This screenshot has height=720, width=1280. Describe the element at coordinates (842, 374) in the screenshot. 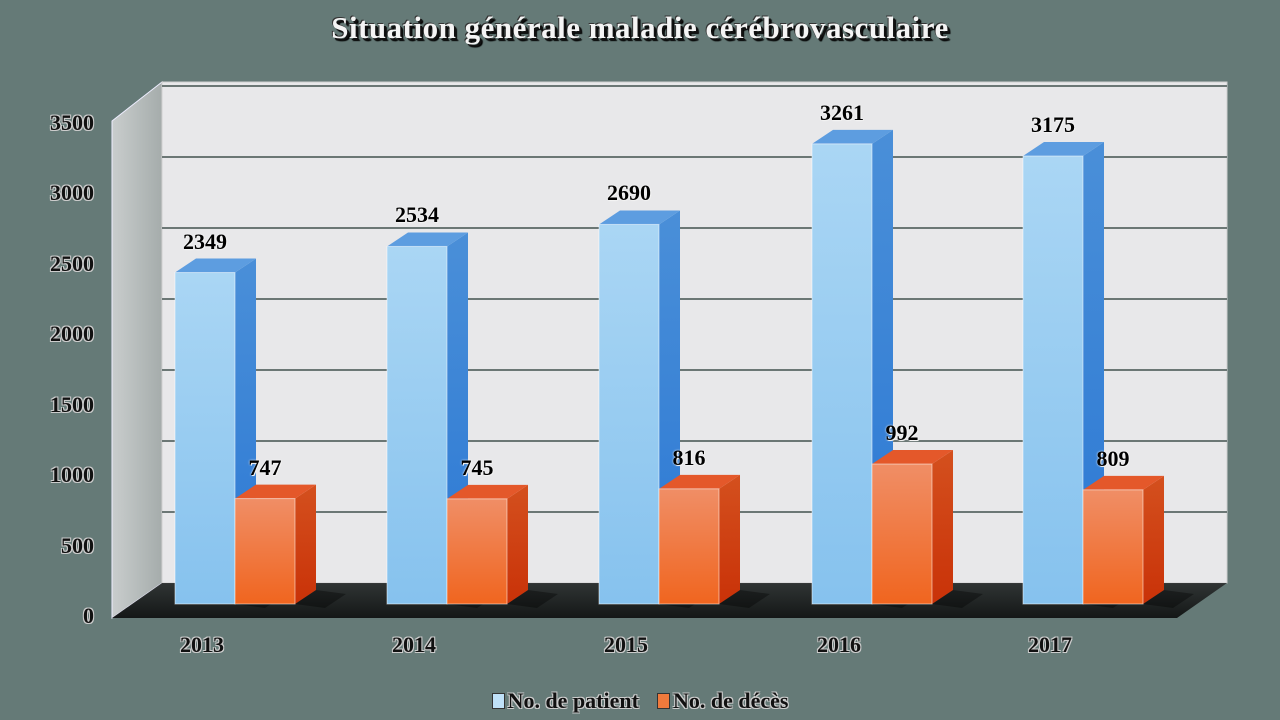

I see `bar-patients-2016-front` at that location.